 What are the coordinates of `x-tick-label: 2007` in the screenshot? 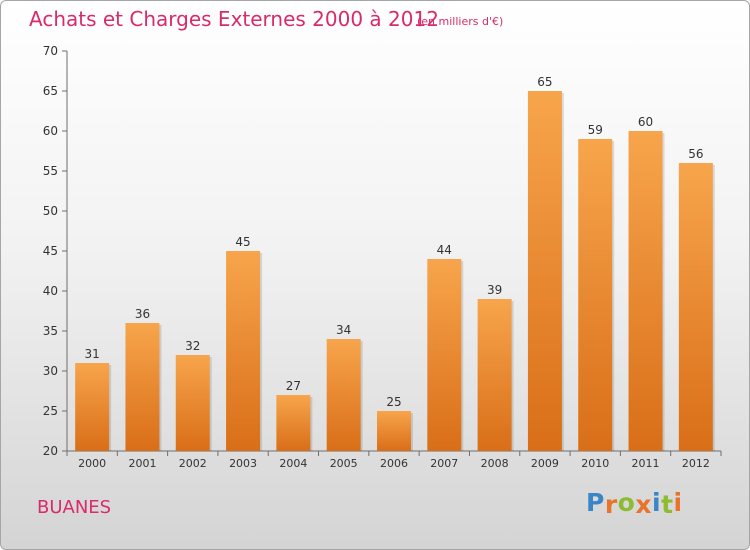 It's located at (444, 463).